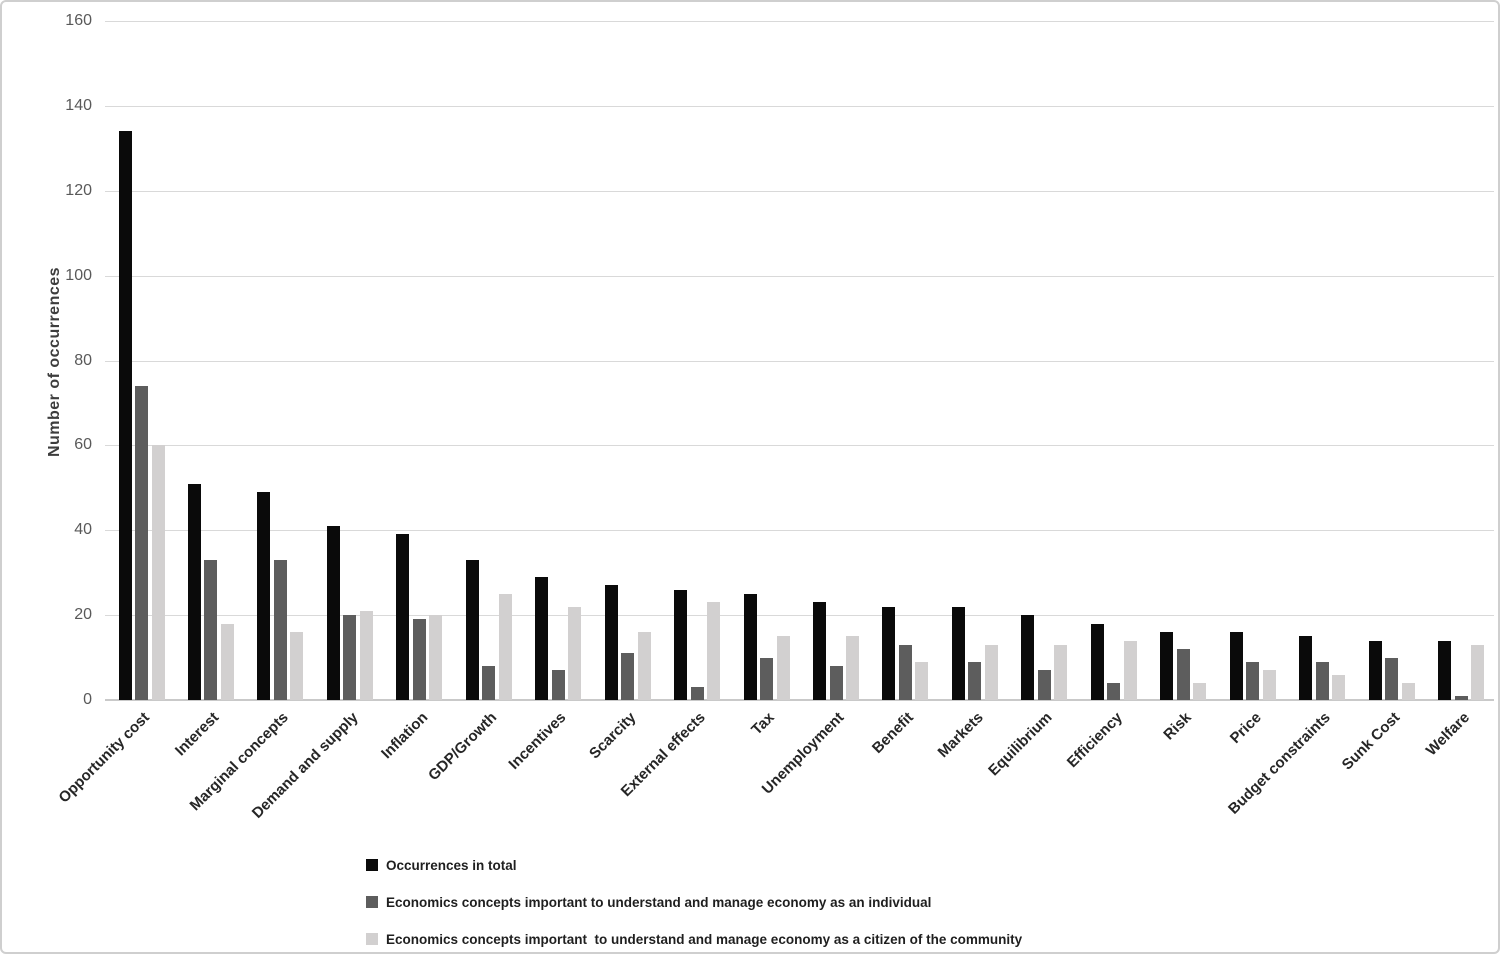 The height and width of the screenshot is (954, 1500). I want to click on y-tick-label-140: 140, so click(78, 105).